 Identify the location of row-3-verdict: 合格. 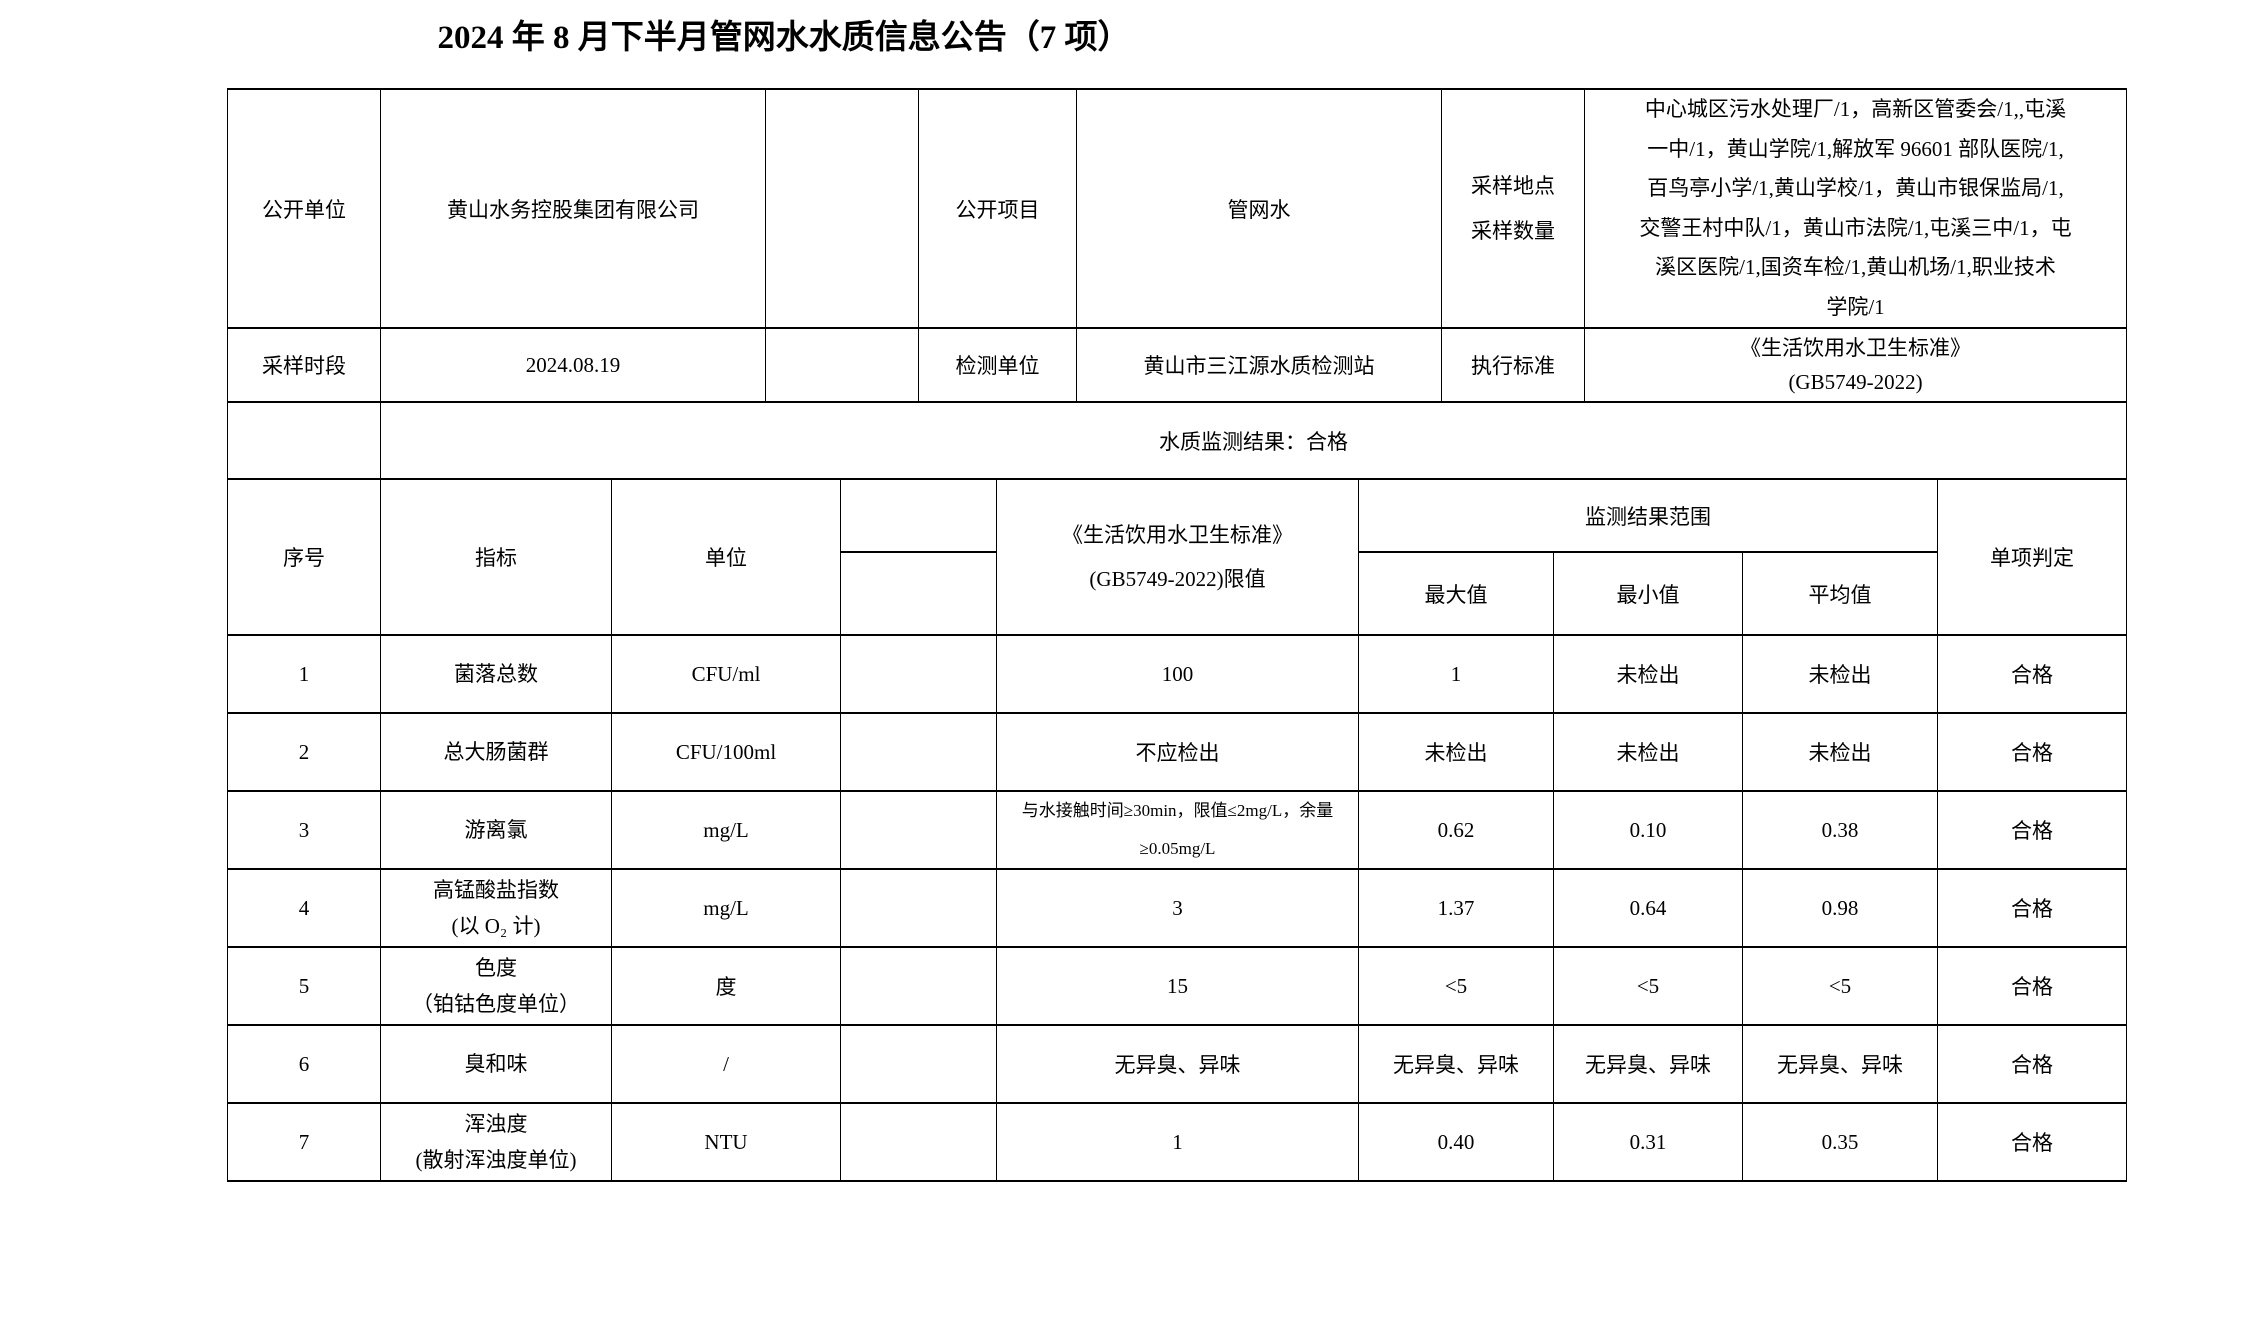
(2032, 830).